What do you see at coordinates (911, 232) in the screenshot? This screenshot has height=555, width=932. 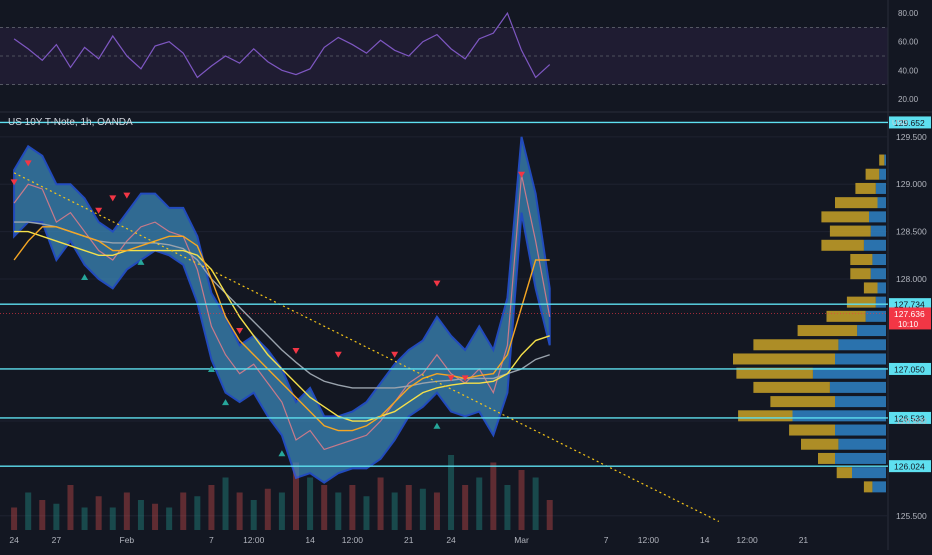 I see `price-tick-label: 128.500` at bounding box center [911, 232].